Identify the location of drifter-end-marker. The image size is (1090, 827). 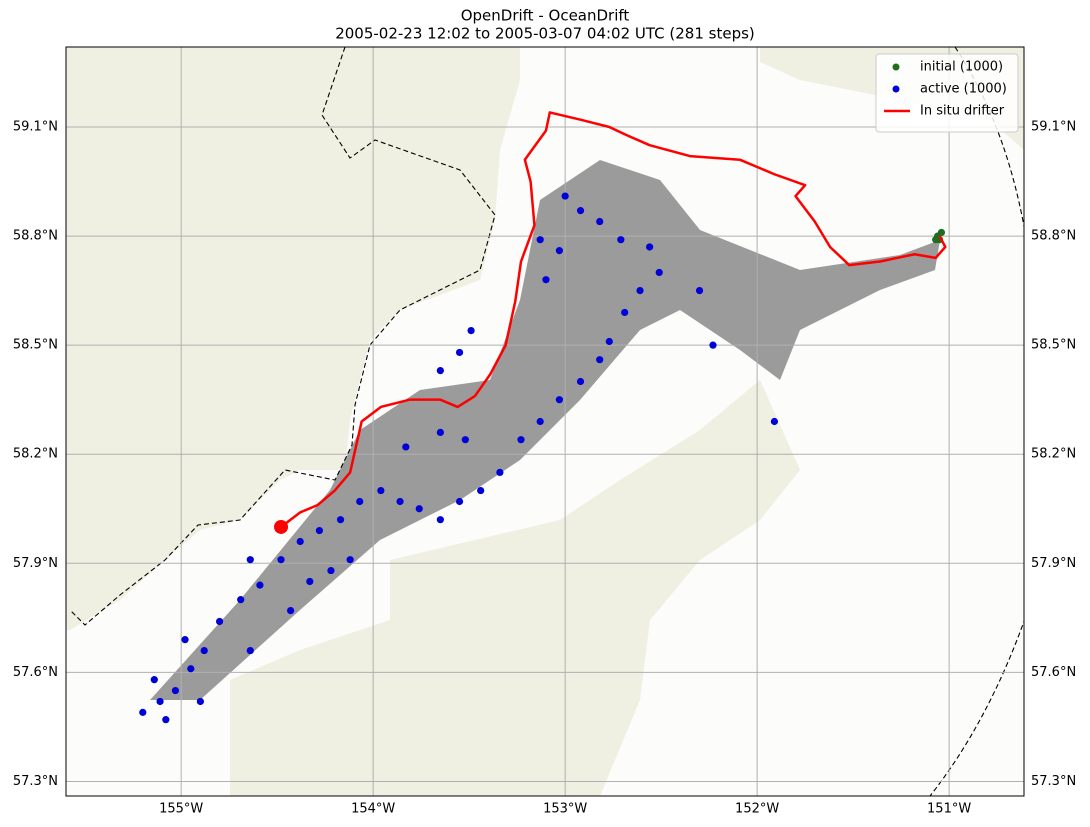
(281, 526).